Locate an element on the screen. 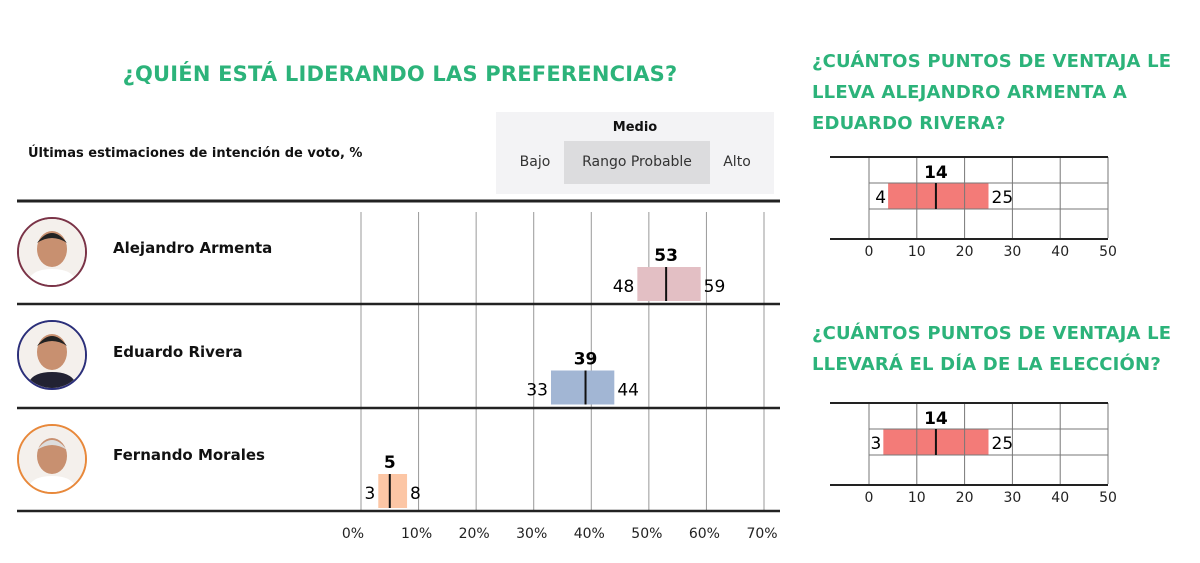 This screenshot has width=1200, height=563. median-label: 39 is located at coordinates (586, 360).